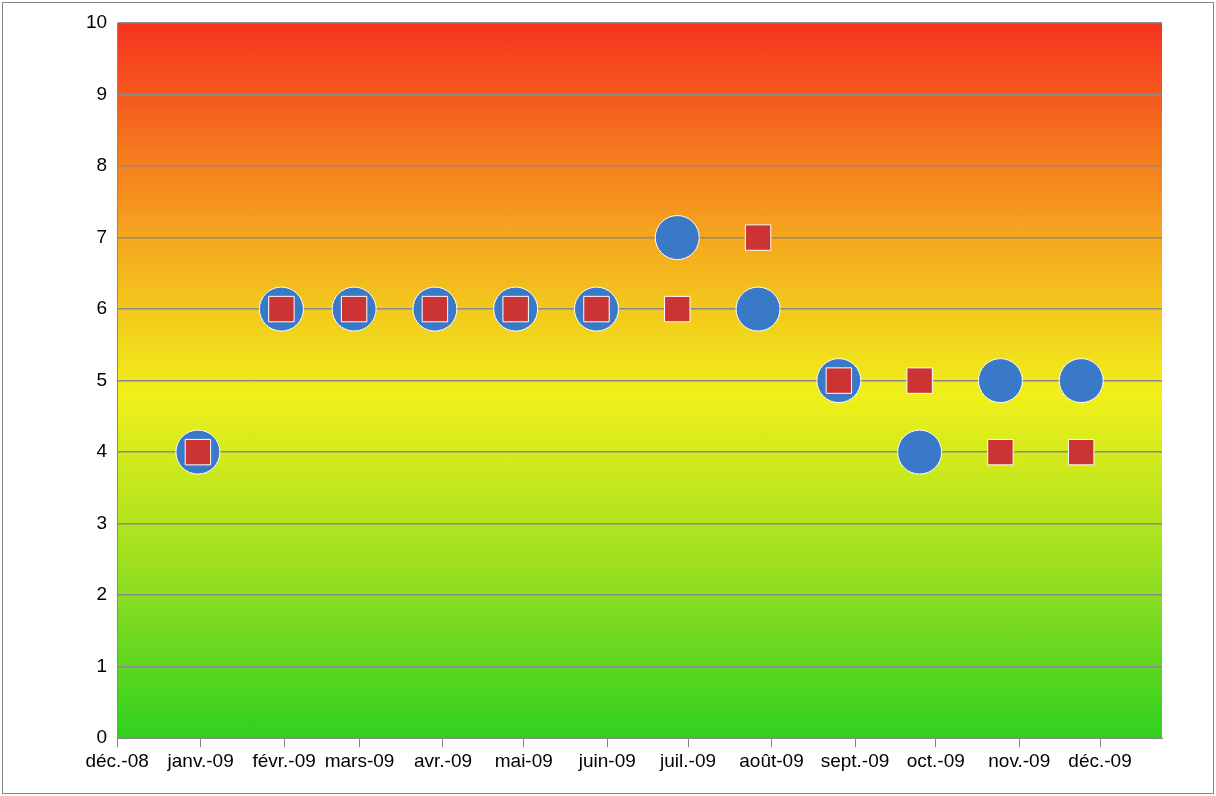 This screenshot has width=1216, height=796. What do you see at coordinates (102, 737) in the screenshot?
I see `y-tick-label: 0` at bounding box center [102, 737].